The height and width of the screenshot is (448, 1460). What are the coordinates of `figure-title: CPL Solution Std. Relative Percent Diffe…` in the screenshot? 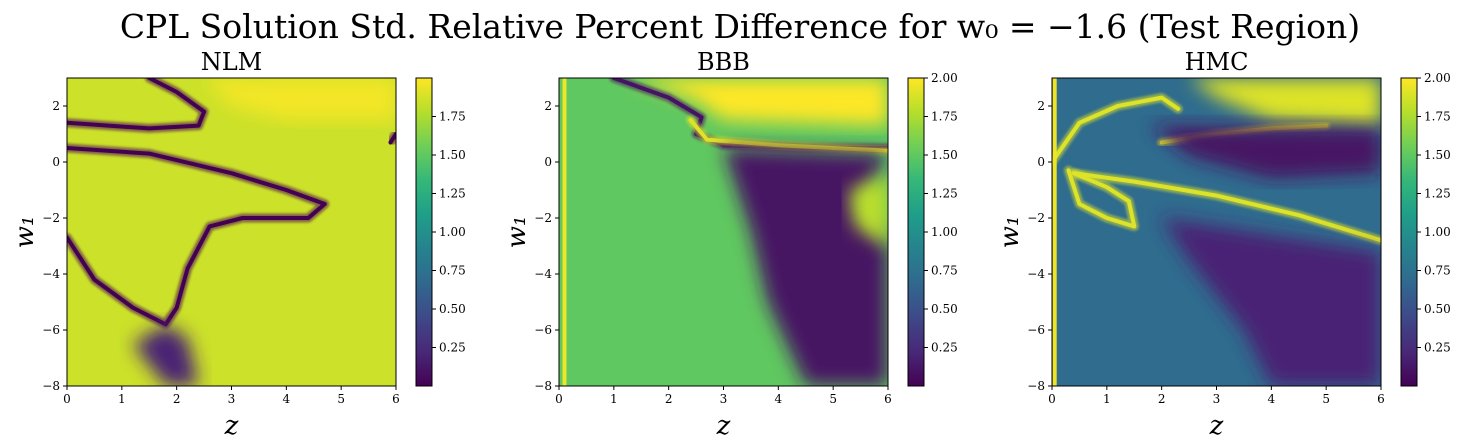 It's located at (740, 26).